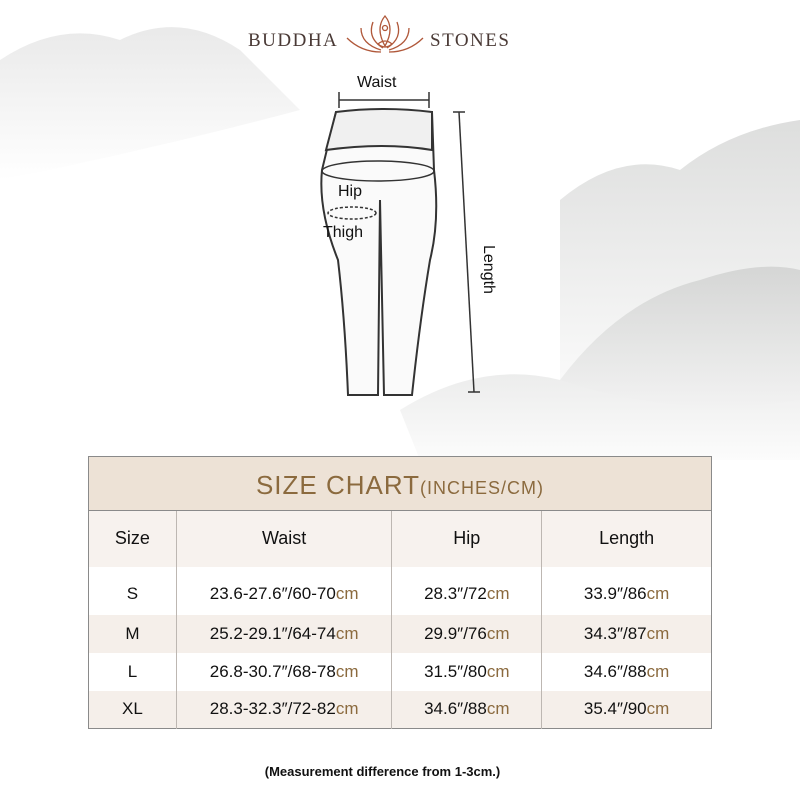 This screenshot has height=800, width=800. What do you see at coordinates (466, 590) in the screenshot?
I see `hip-cell: 28.3″/72cm` at bounding box center [466, 590].